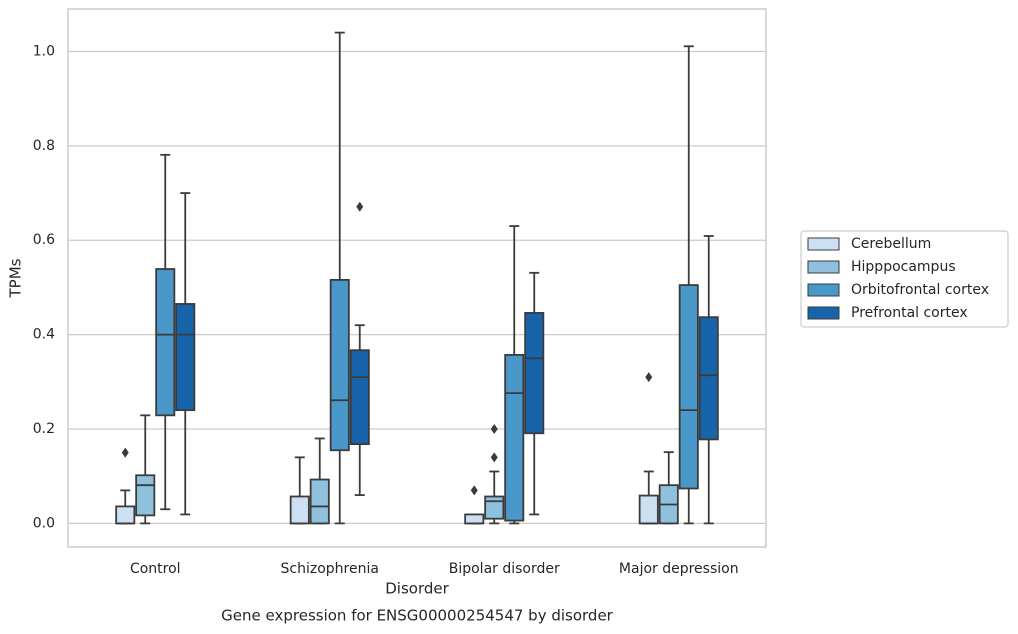 This screenshot has height=634, width=1018. What do you see at coordinates (44, 51) in the screenshot?
I see `y-tick-label: 1.0` at bounding box center [44, 51].